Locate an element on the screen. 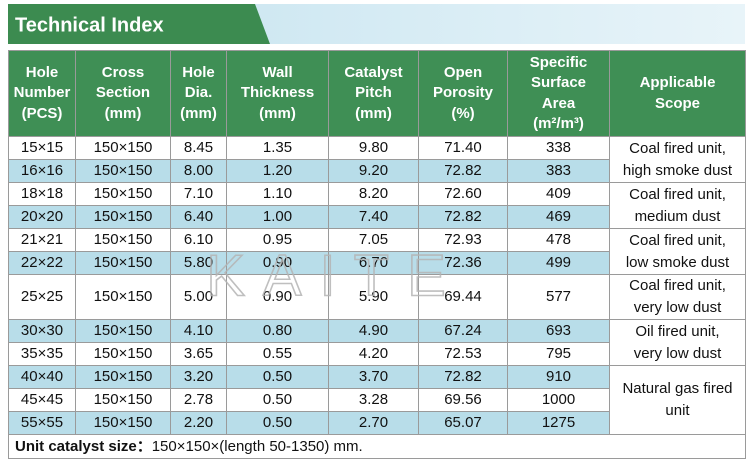 The width and height of the screenshot is (750, 462). header-line: Hole is located at coordinates (42, 72).